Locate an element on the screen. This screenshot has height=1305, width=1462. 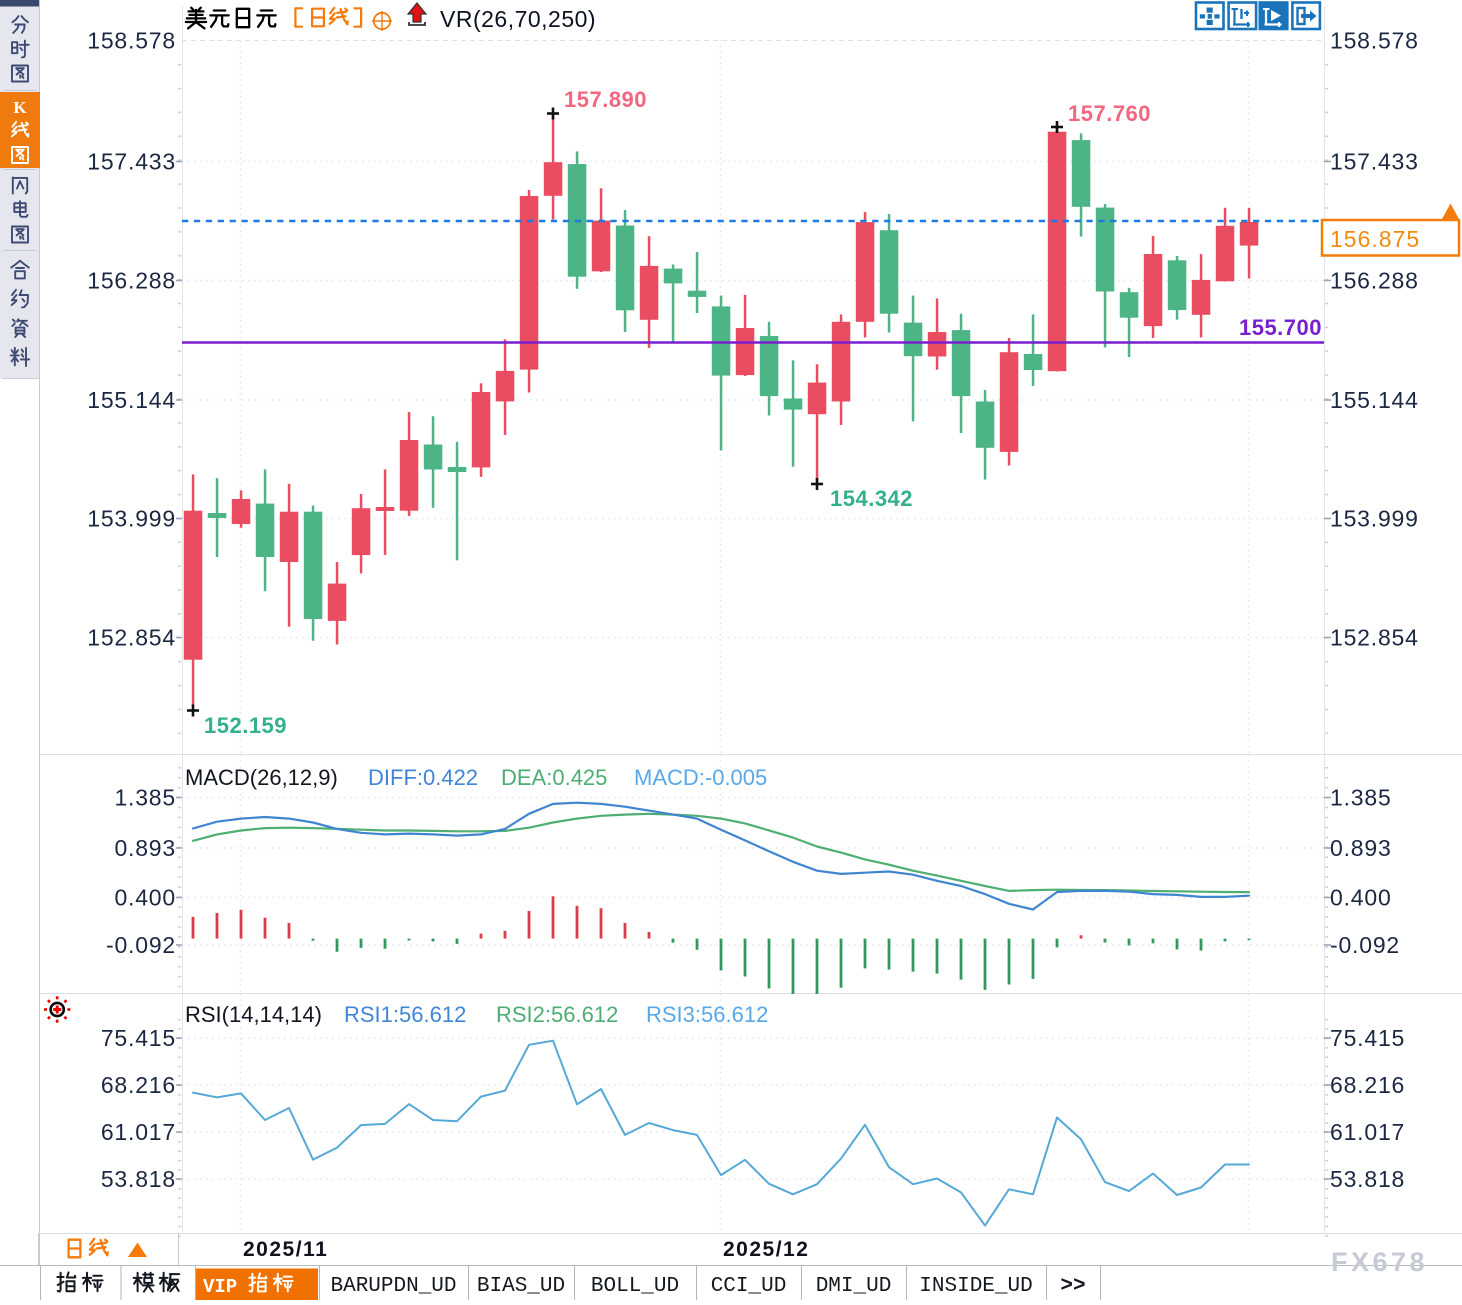
svg-text: MACD(26,12,9) is located at coordinates (261, 777).